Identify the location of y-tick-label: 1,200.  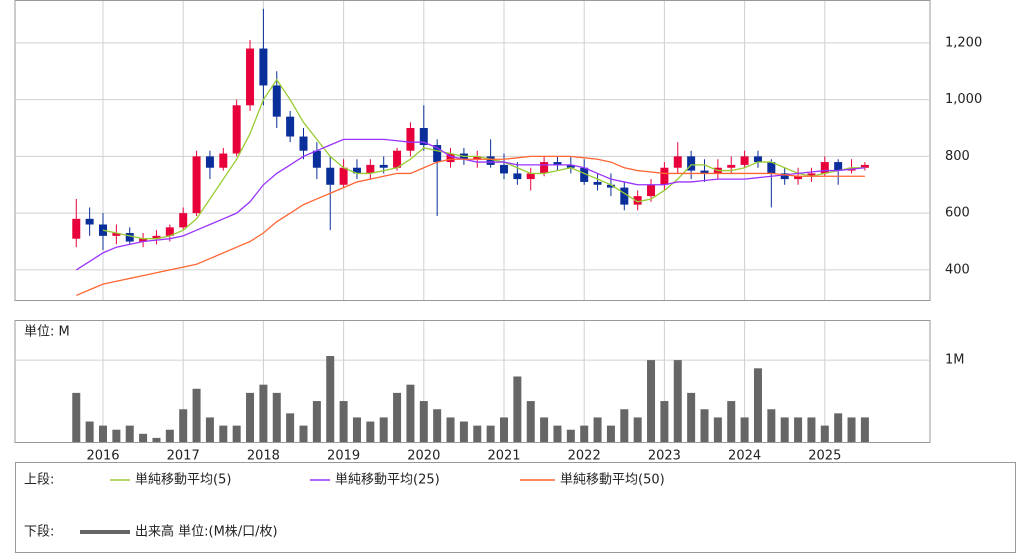
(963, 42).